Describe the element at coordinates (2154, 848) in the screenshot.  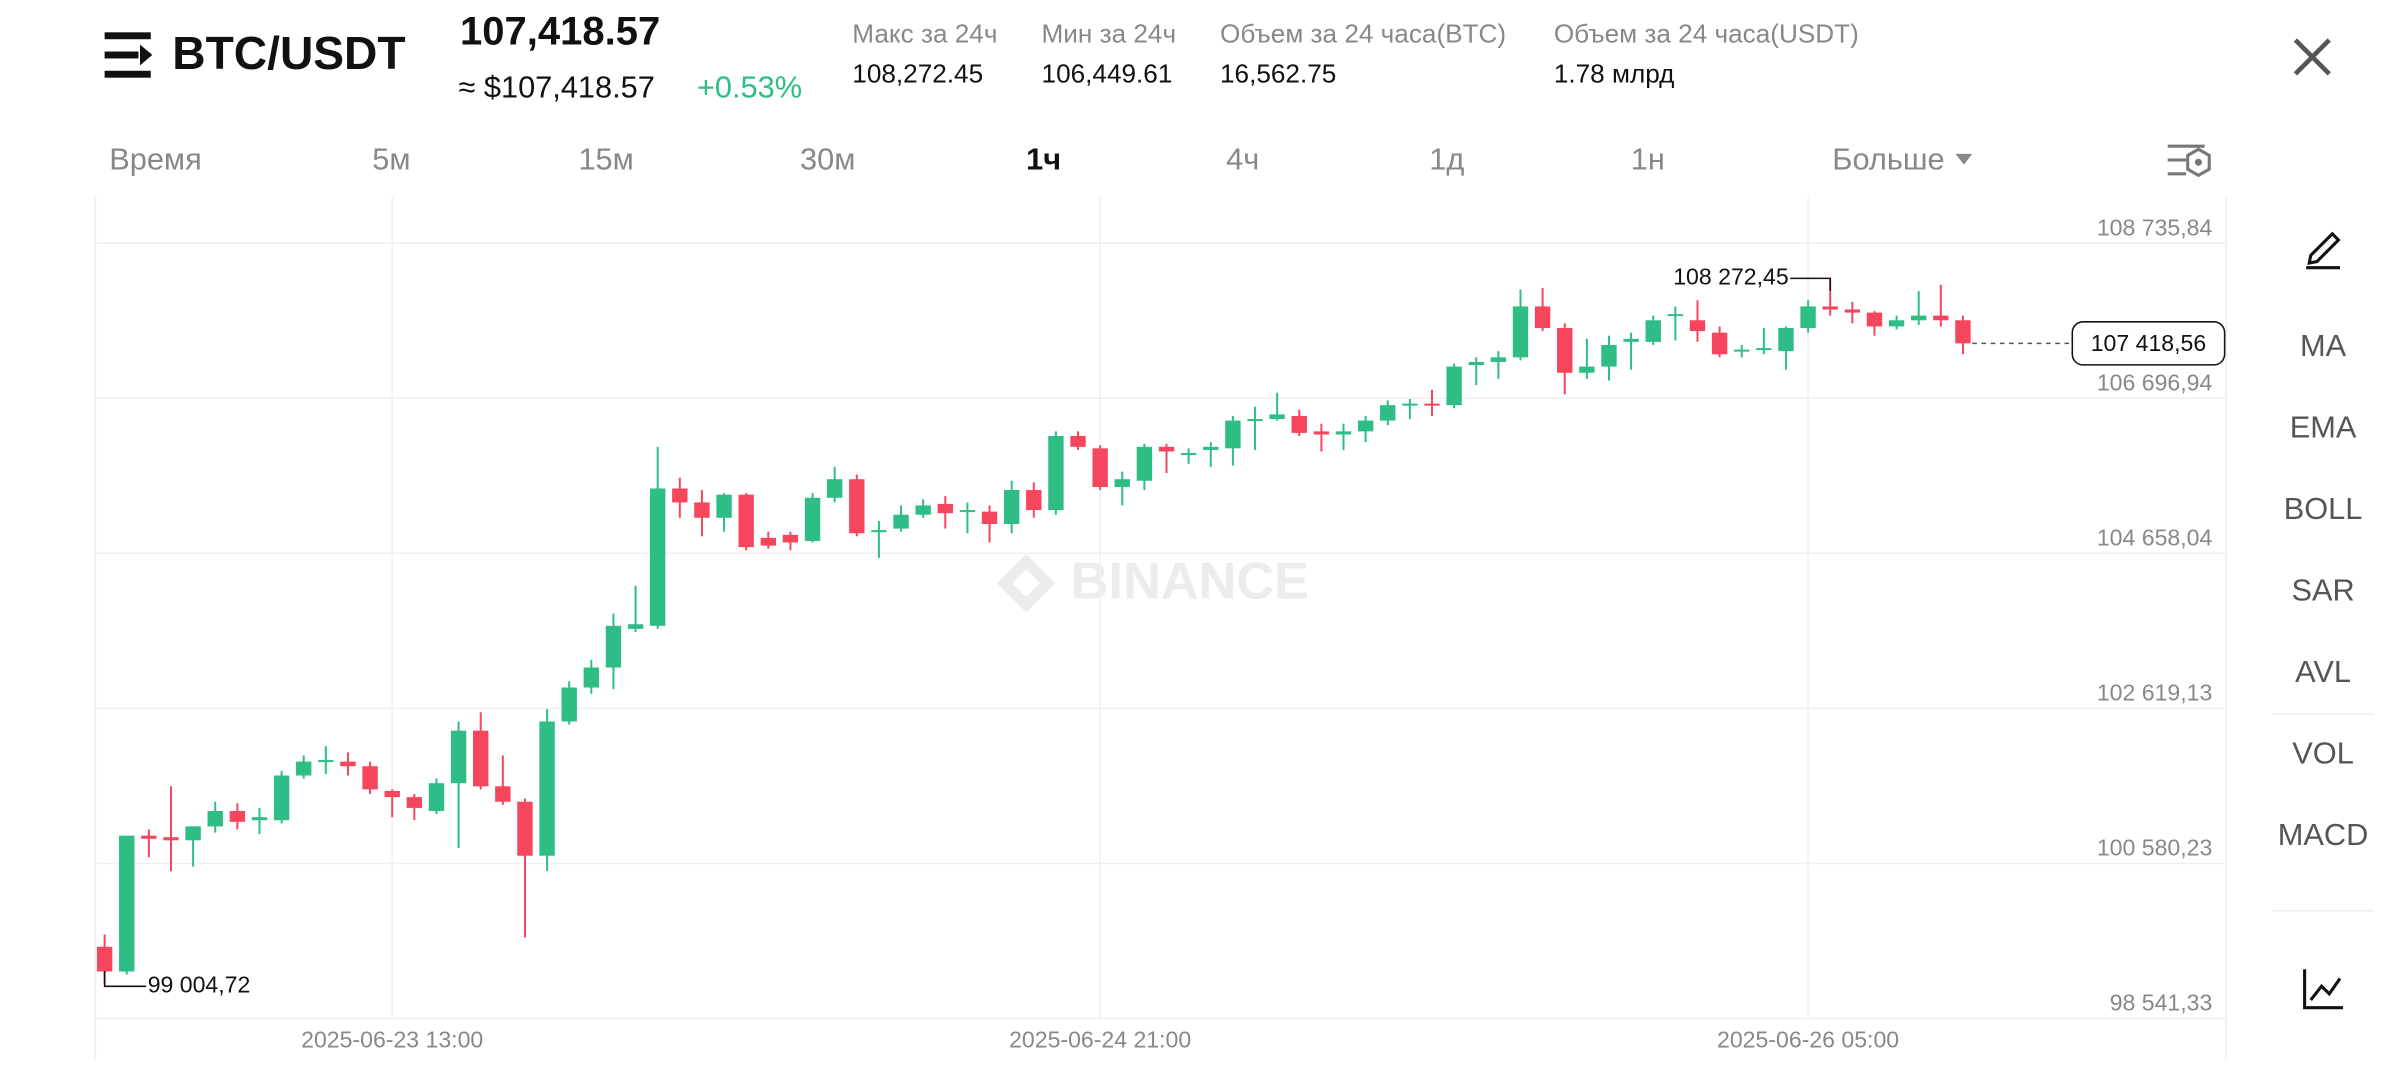
I see `y-tick-label: 100 580,23` at that location.